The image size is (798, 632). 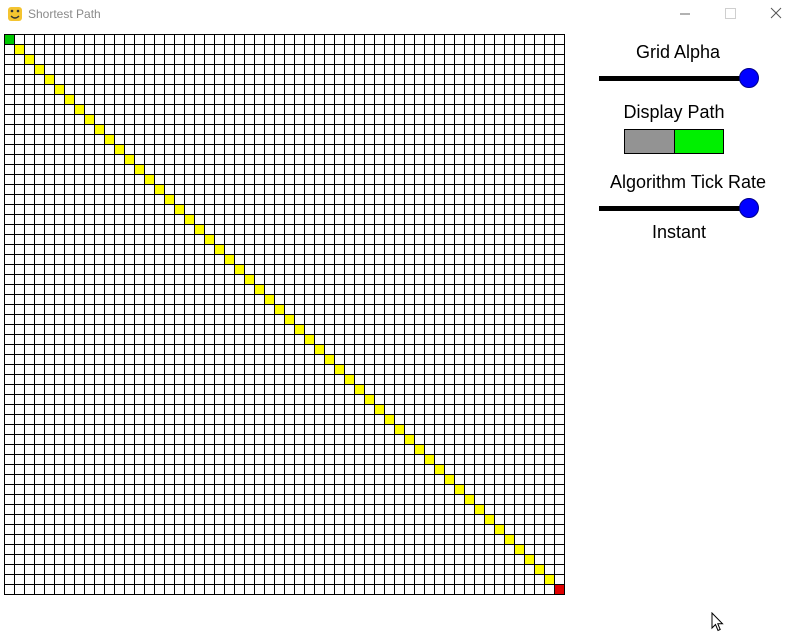 I want to click on tick-rate-value: Instant, so click(x=679, y=232).